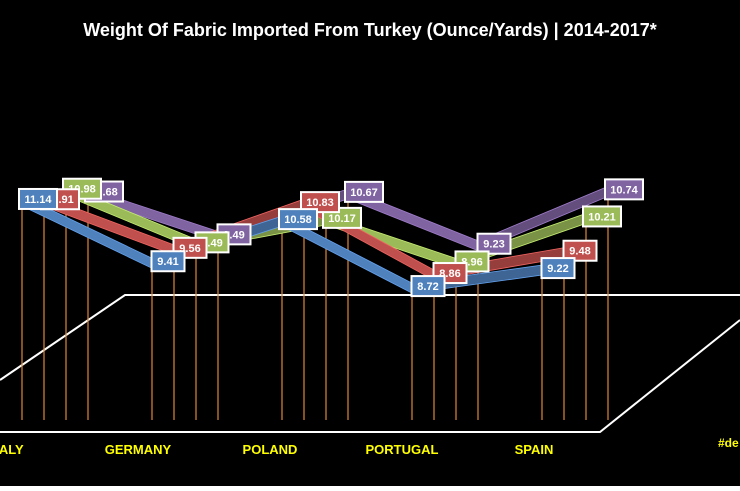 The width and height of the screenshot is (740, 491). I want to click on data-label: 9.41, so click(167, 262).